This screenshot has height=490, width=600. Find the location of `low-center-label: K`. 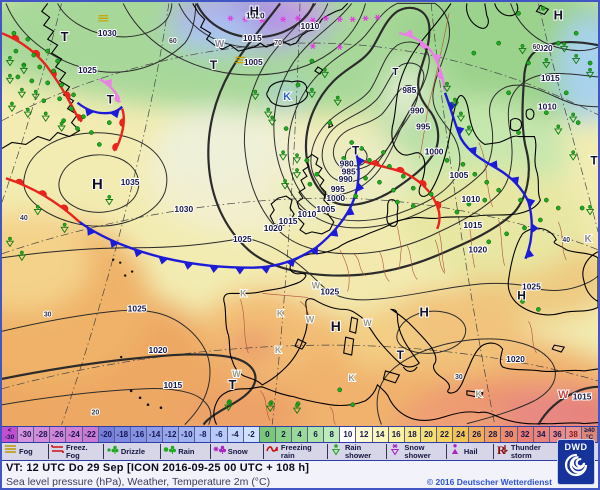

low-center-label: K is located at coordinates (351, 378).